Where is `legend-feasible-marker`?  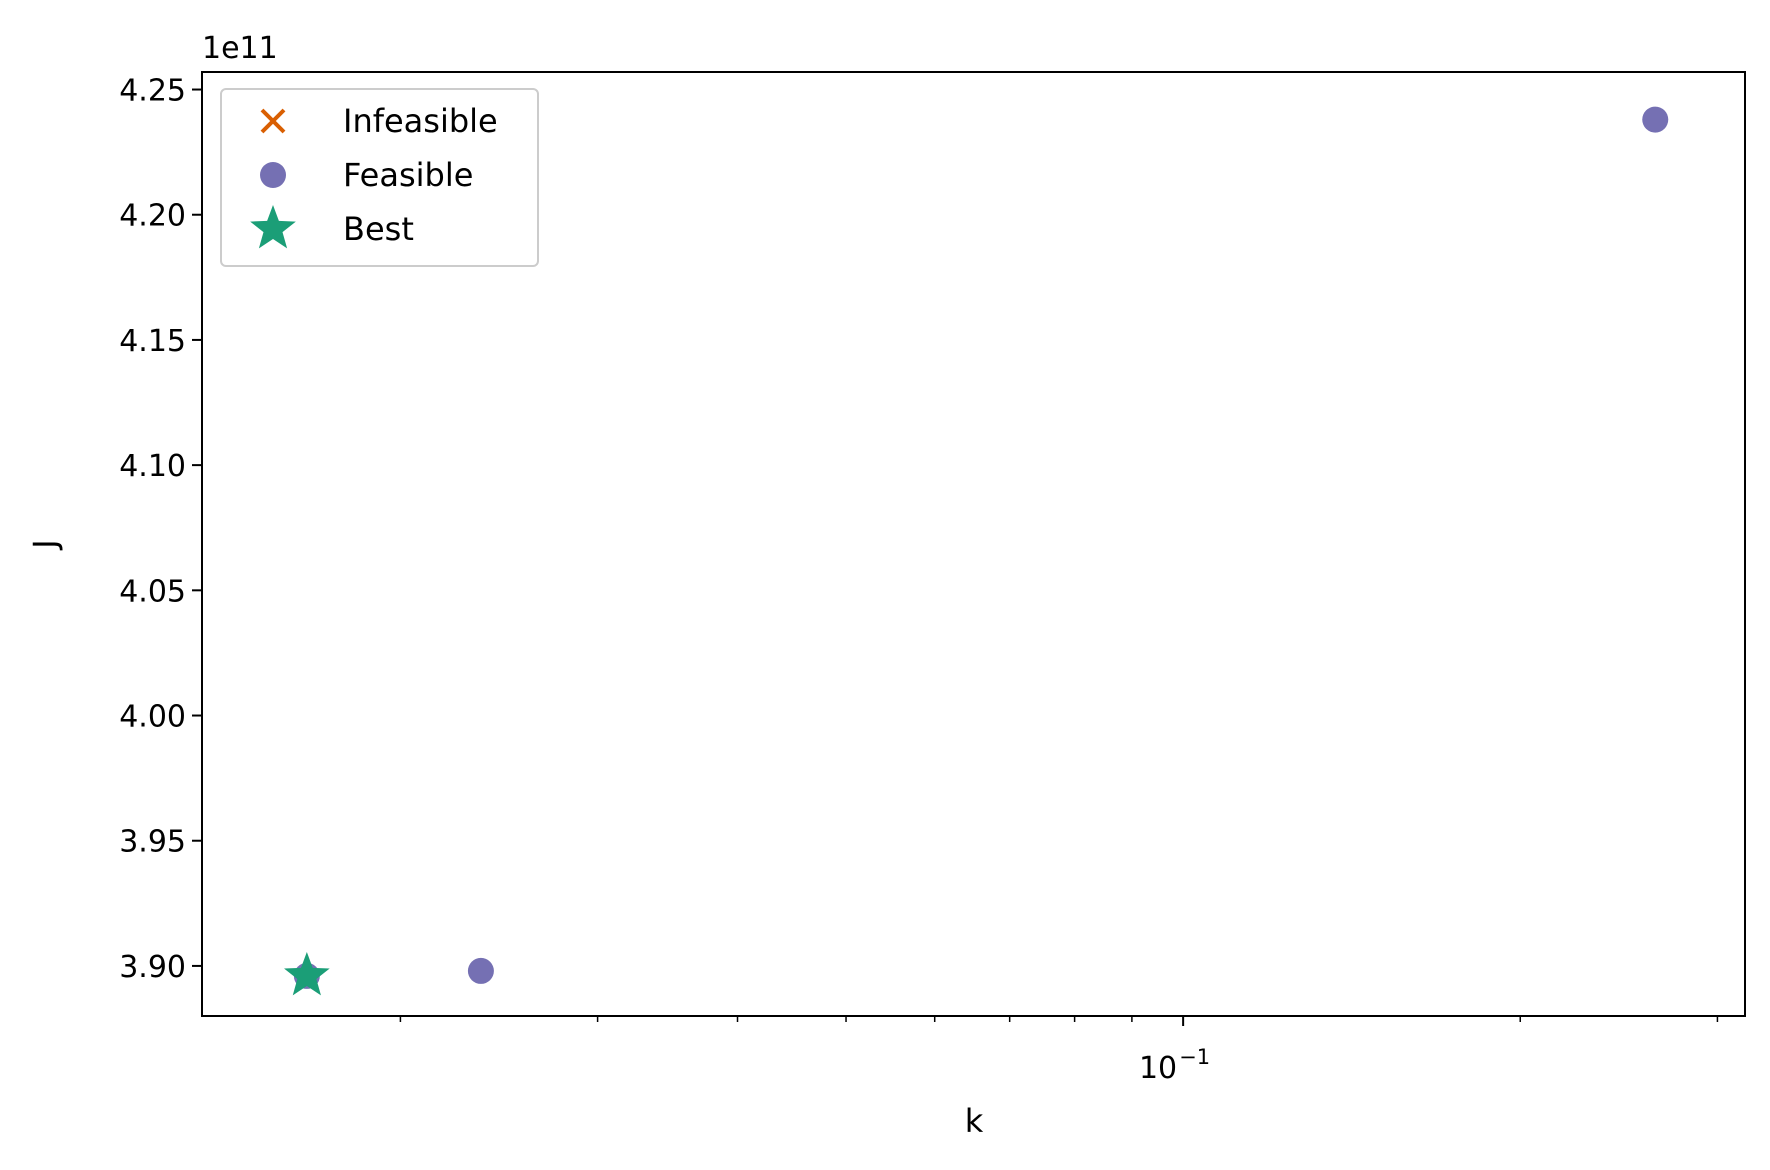 legend-feasible-marker is located at coordinates (273, 175).